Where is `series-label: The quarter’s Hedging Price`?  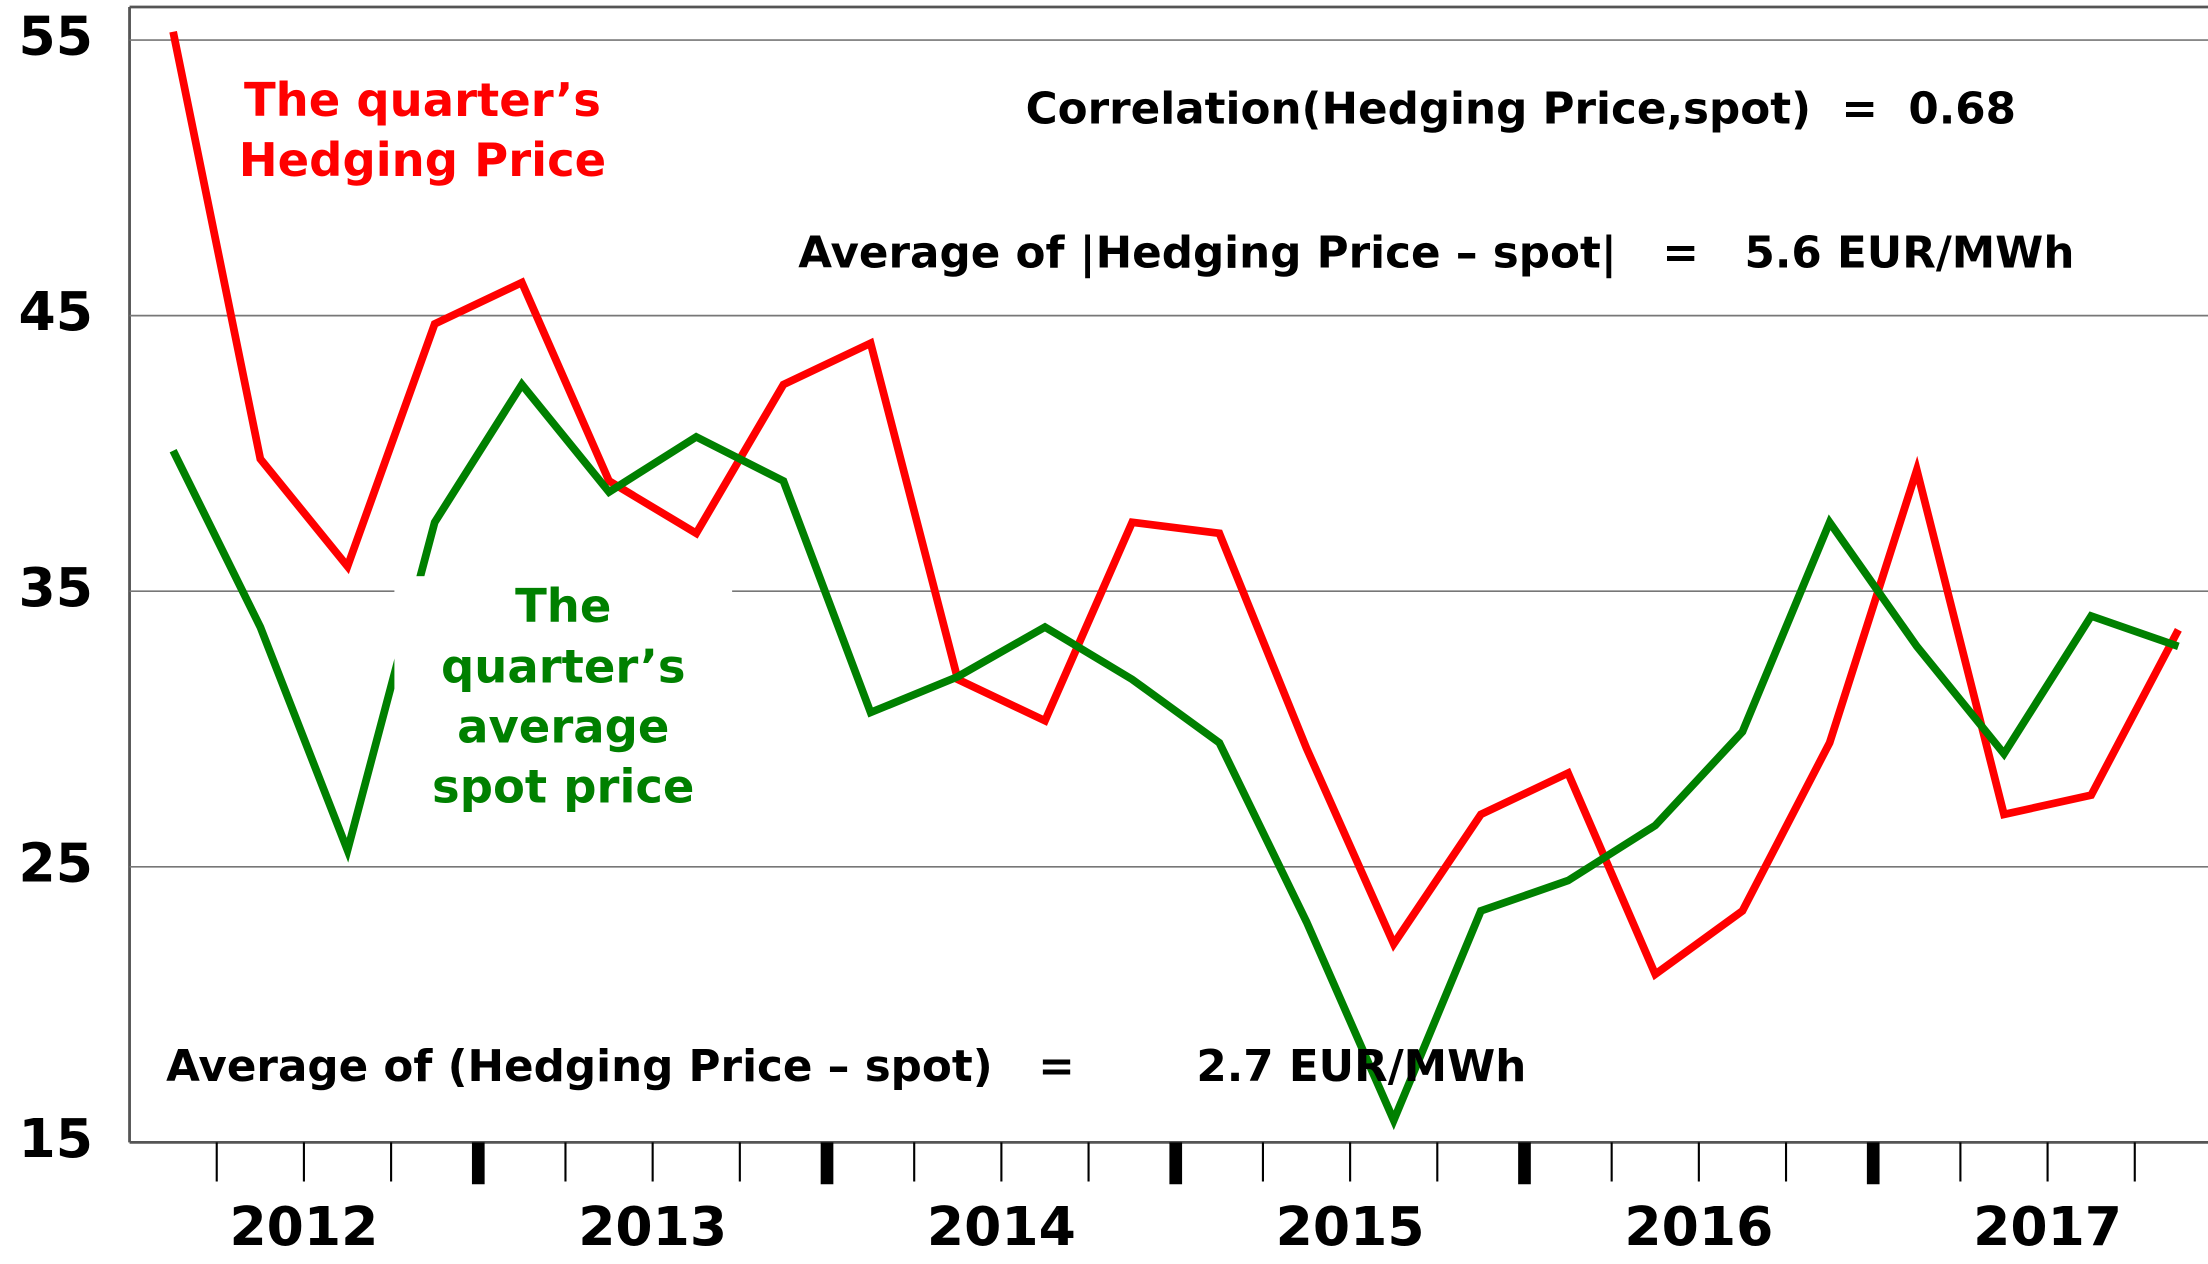 series-label: The quarter’s Hedging Price is located at coordinates (422, 130).